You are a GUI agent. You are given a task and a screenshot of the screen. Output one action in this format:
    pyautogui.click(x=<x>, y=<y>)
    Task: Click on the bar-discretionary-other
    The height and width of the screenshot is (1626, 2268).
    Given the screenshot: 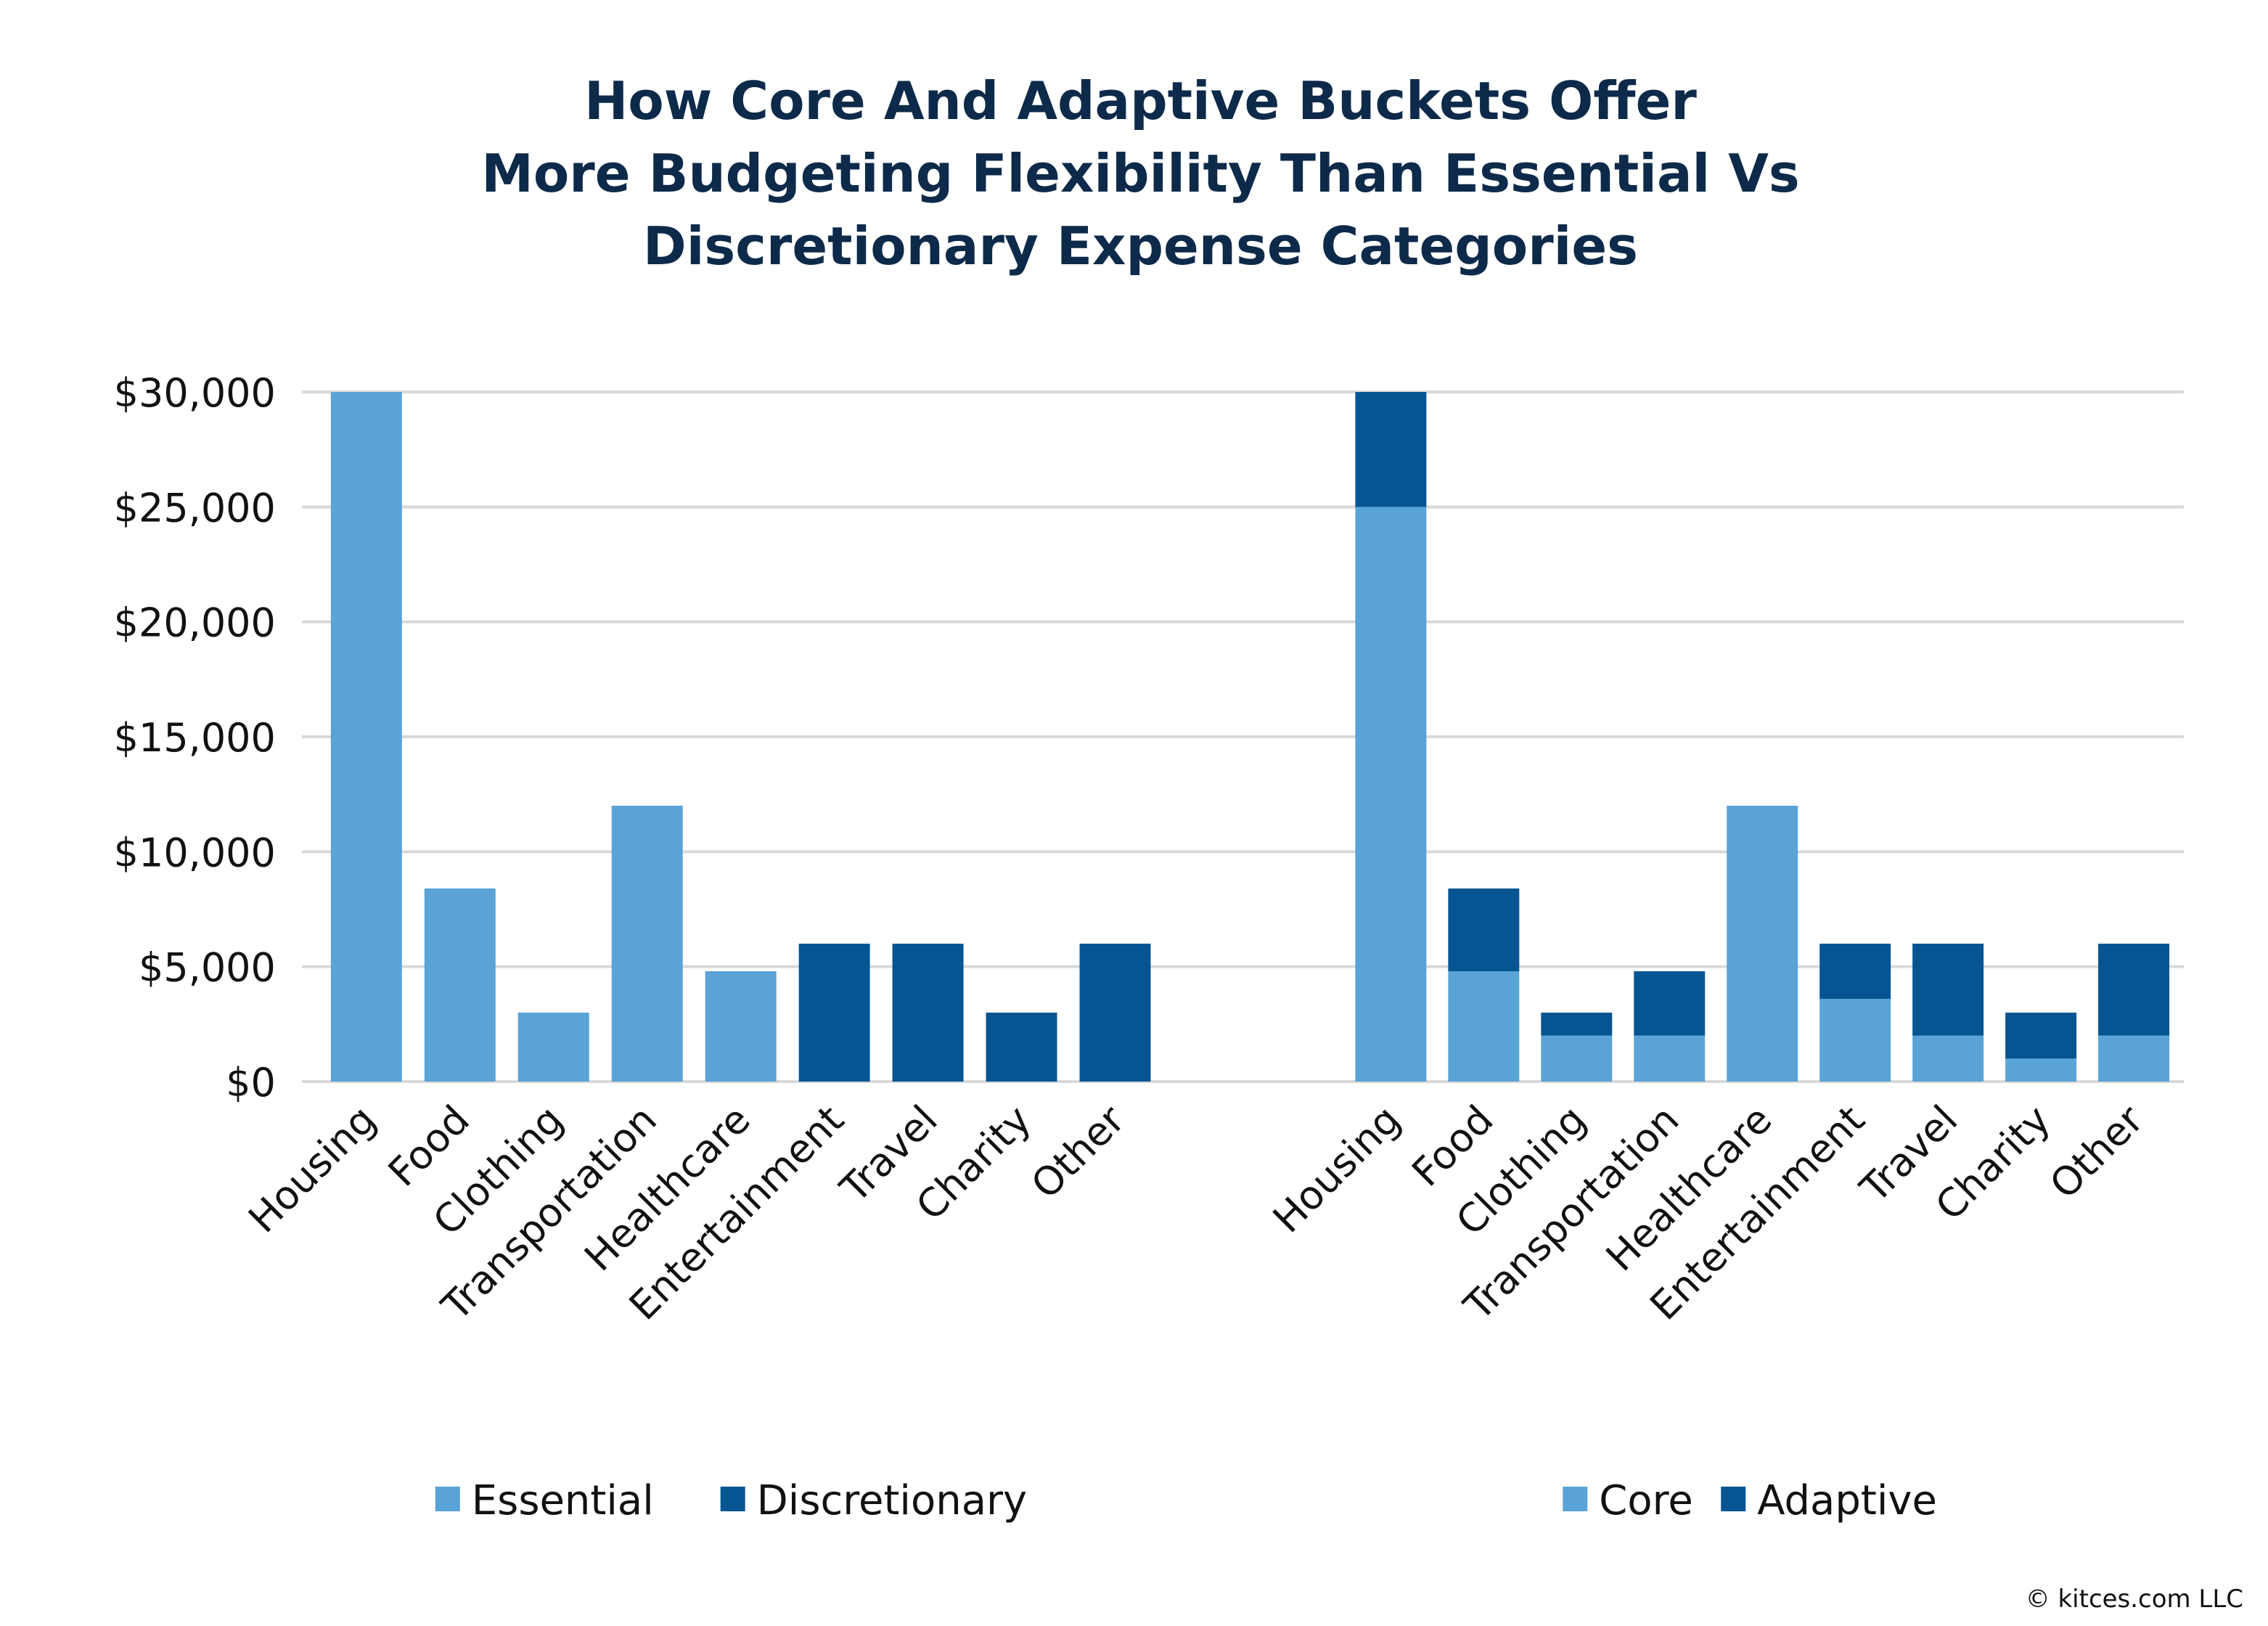 What is the action you would take?
    pyautogui.click(x=1115, y=1013)
    